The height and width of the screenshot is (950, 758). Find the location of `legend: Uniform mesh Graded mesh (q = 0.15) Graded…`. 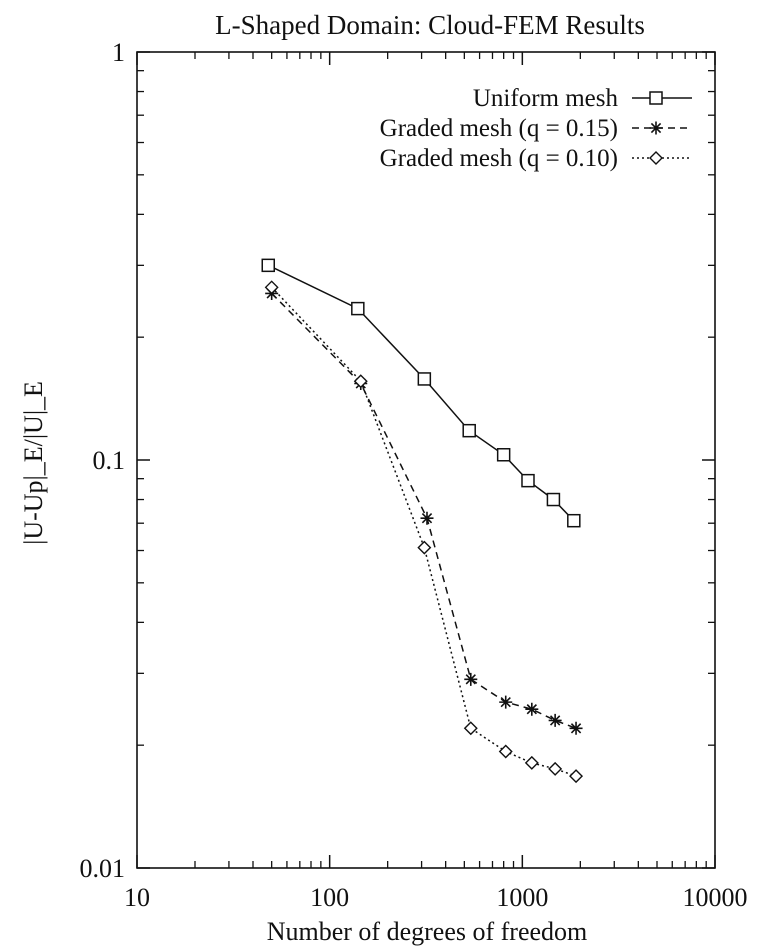

legend: Uniform mesh Graded mesh (q = 0.15) Graded… is located at coordinates (536, 128).